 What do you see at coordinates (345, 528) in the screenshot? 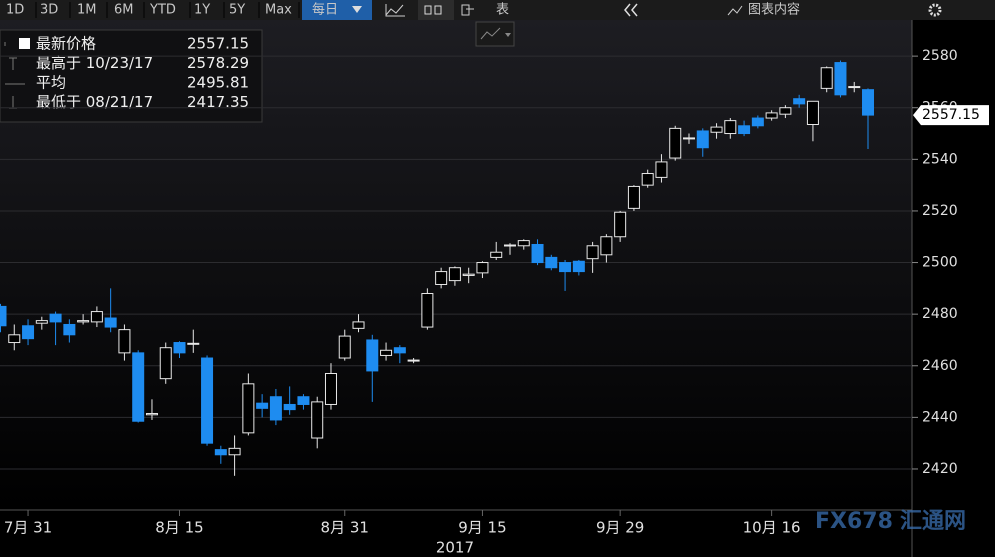
I see `x-tick-label: 8月 31` at bounding box center [345, 528].